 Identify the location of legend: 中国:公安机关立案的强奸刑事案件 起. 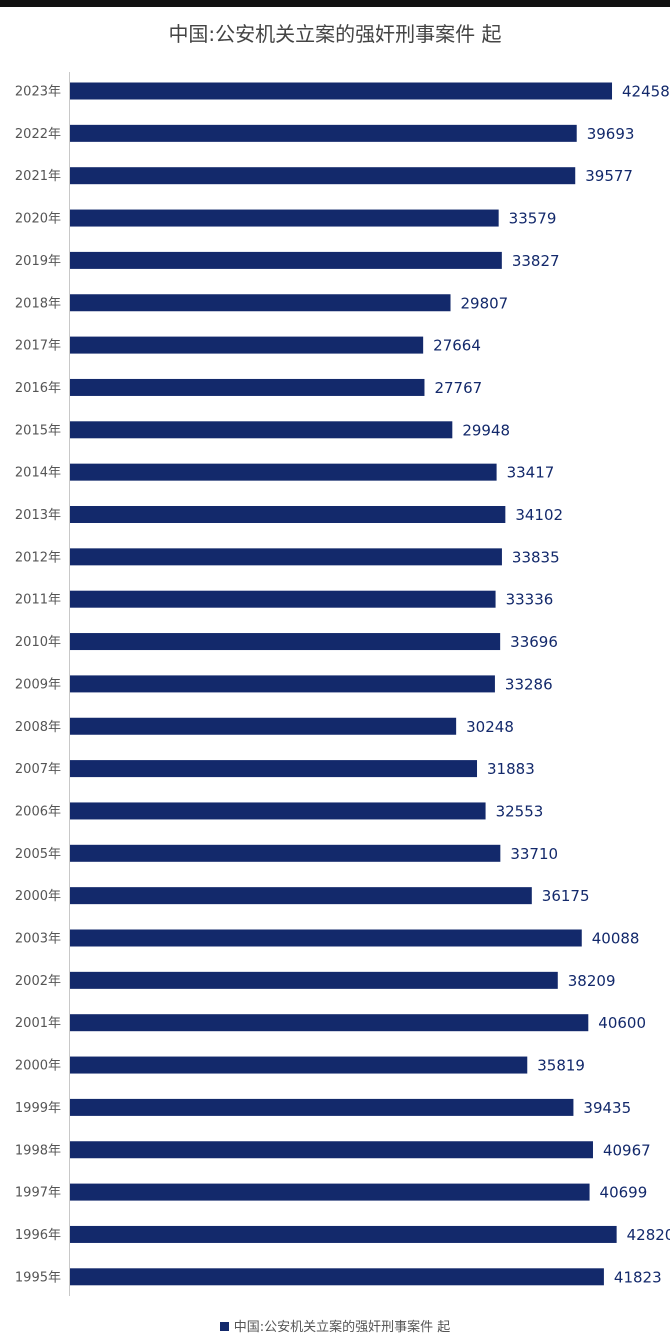
(335, 1325).